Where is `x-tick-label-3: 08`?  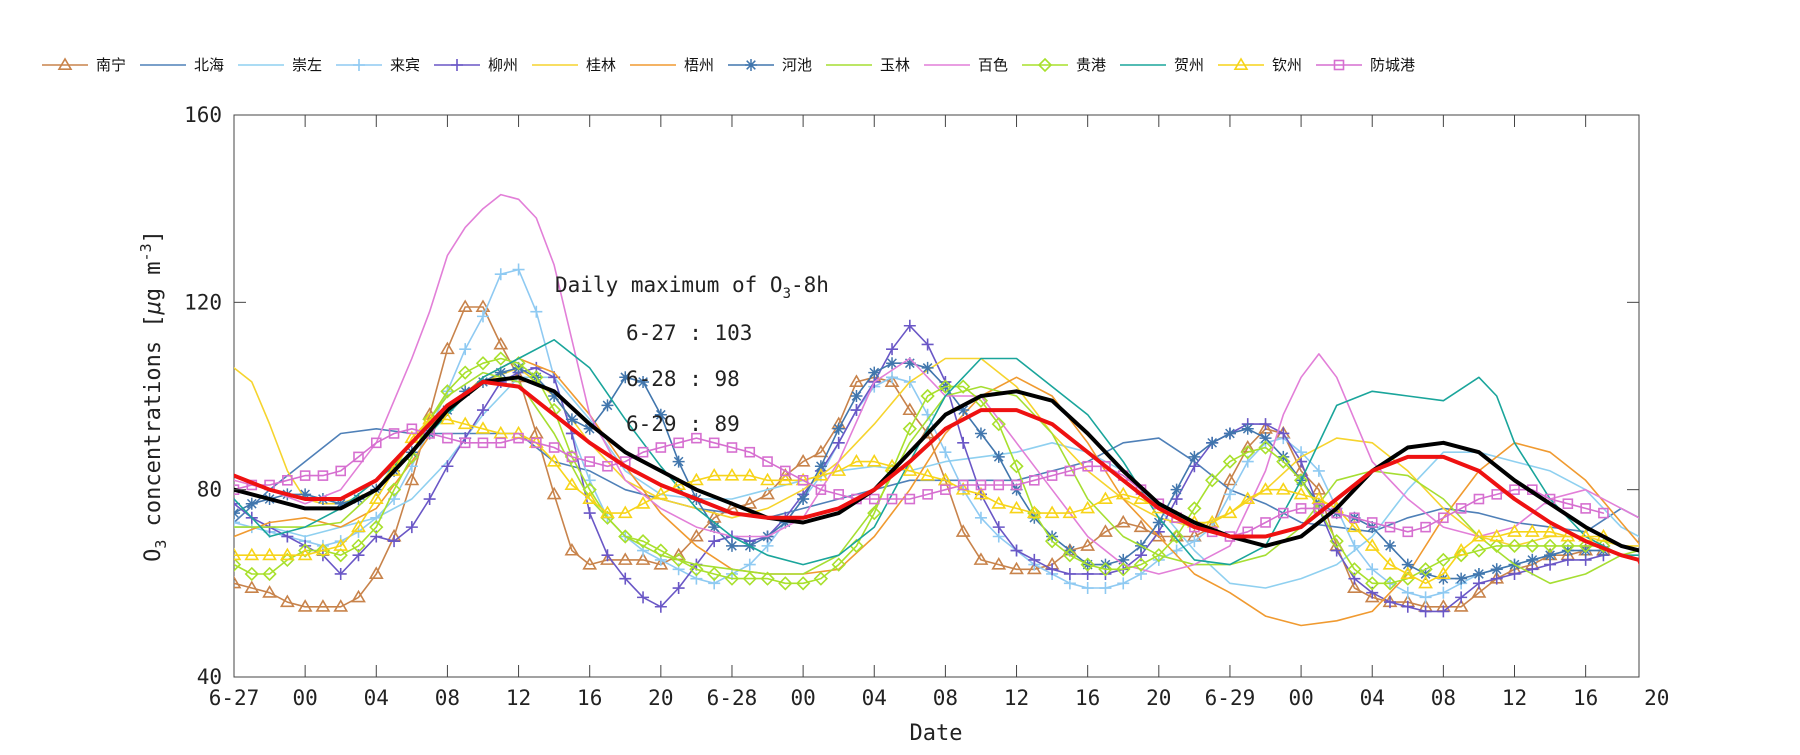 x-tick-label-3: 08 is located at coordinates (447, 698).